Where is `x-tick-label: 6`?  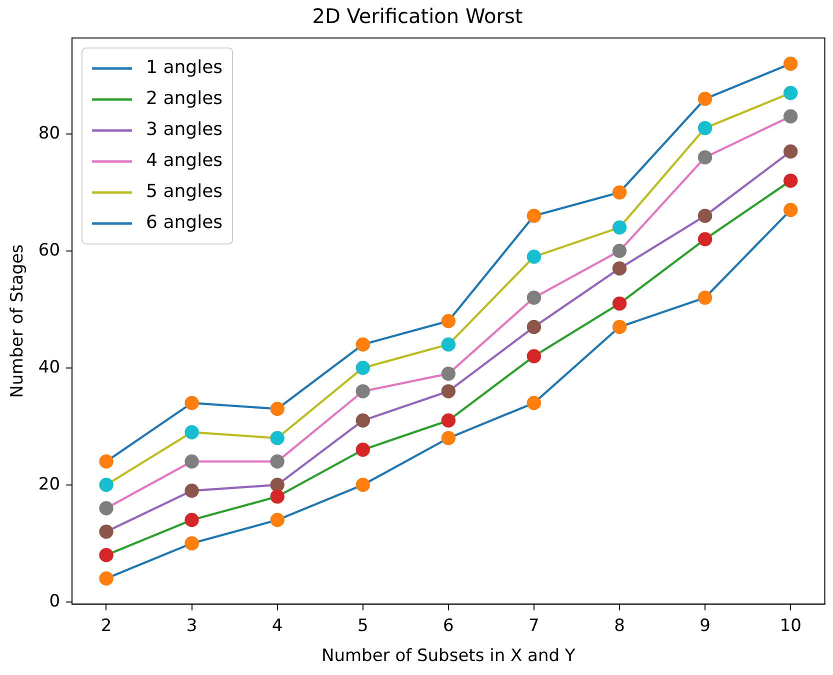
x-tick-label: 6 is located at coordinates (448, 626).